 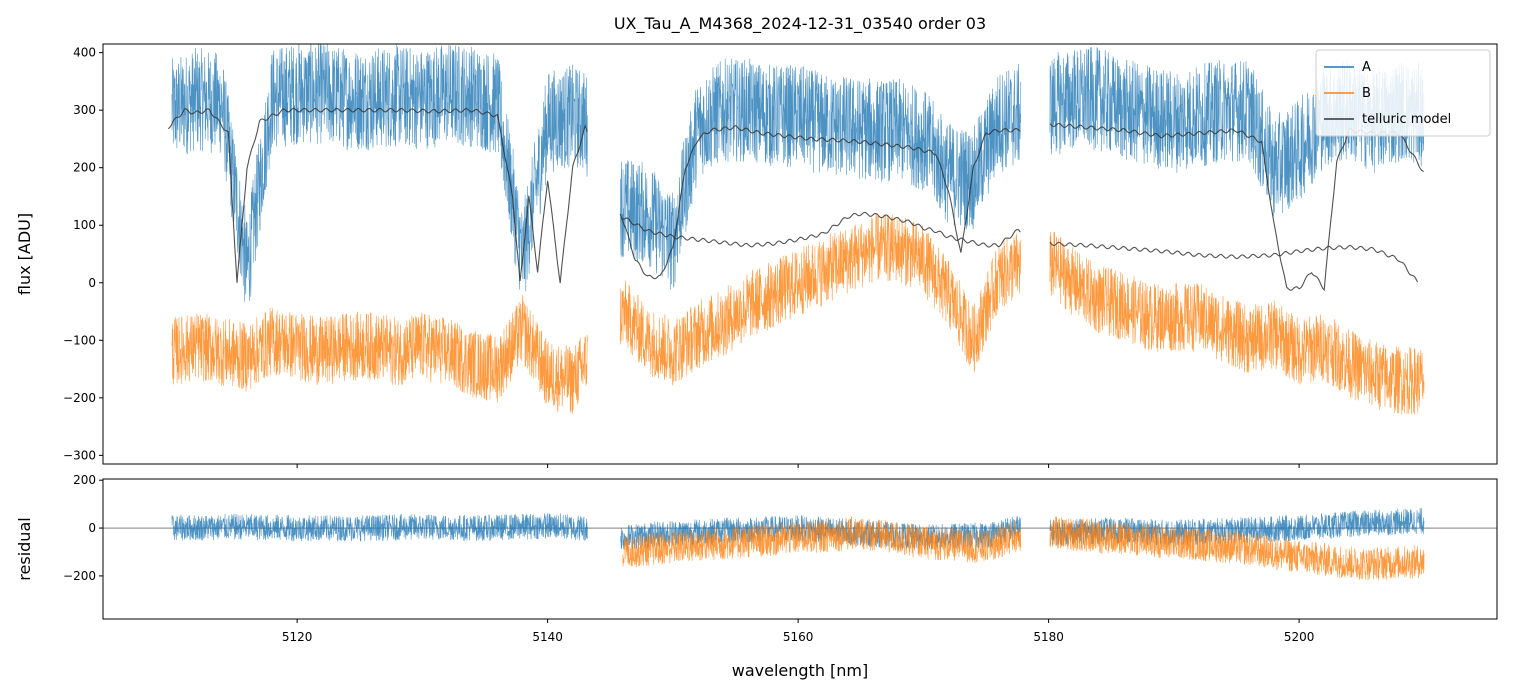 What do you see at coordinates (79, 398) in the screenshot?
I see `main-ytick-label: −200` at bounding box center [79, 398].